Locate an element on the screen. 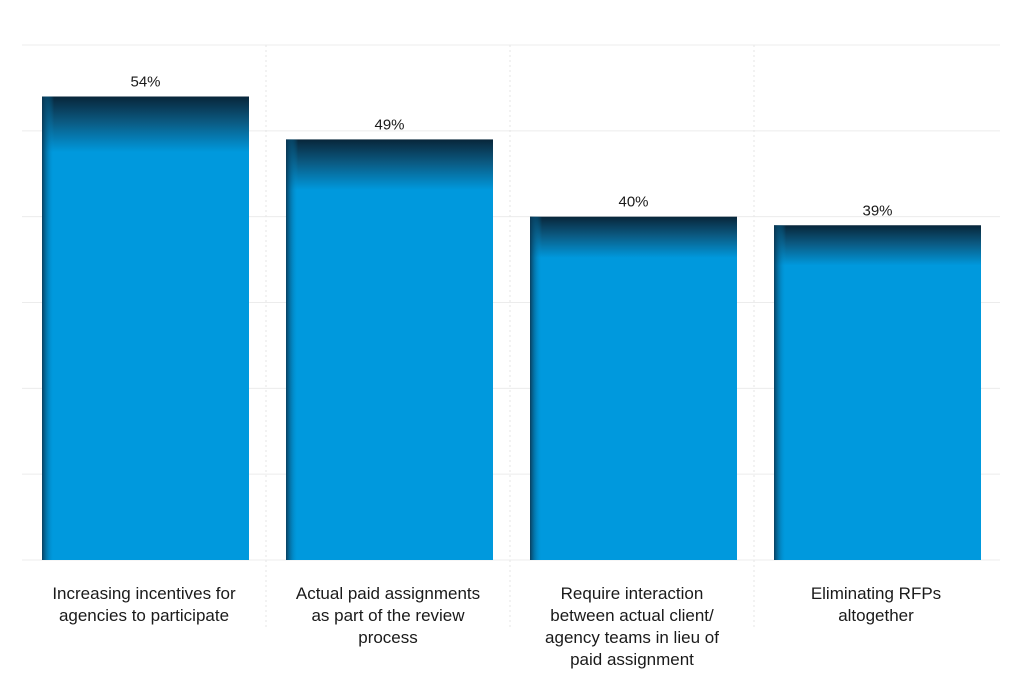 The height and width of the screenshot is (683, 1024). category-label: Eliminating RFPs altogether is located at coordinates (876, 604).